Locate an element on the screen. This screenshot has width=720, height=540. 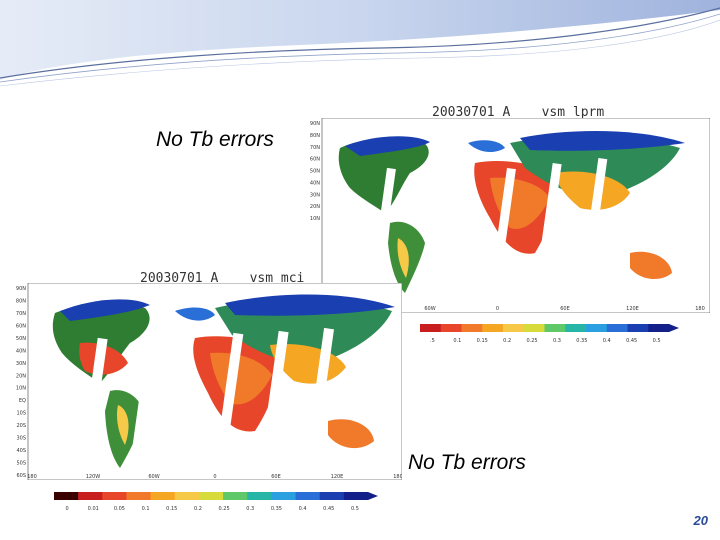
bottom-lat-tick: 40S is located at coordinates (21, 451).